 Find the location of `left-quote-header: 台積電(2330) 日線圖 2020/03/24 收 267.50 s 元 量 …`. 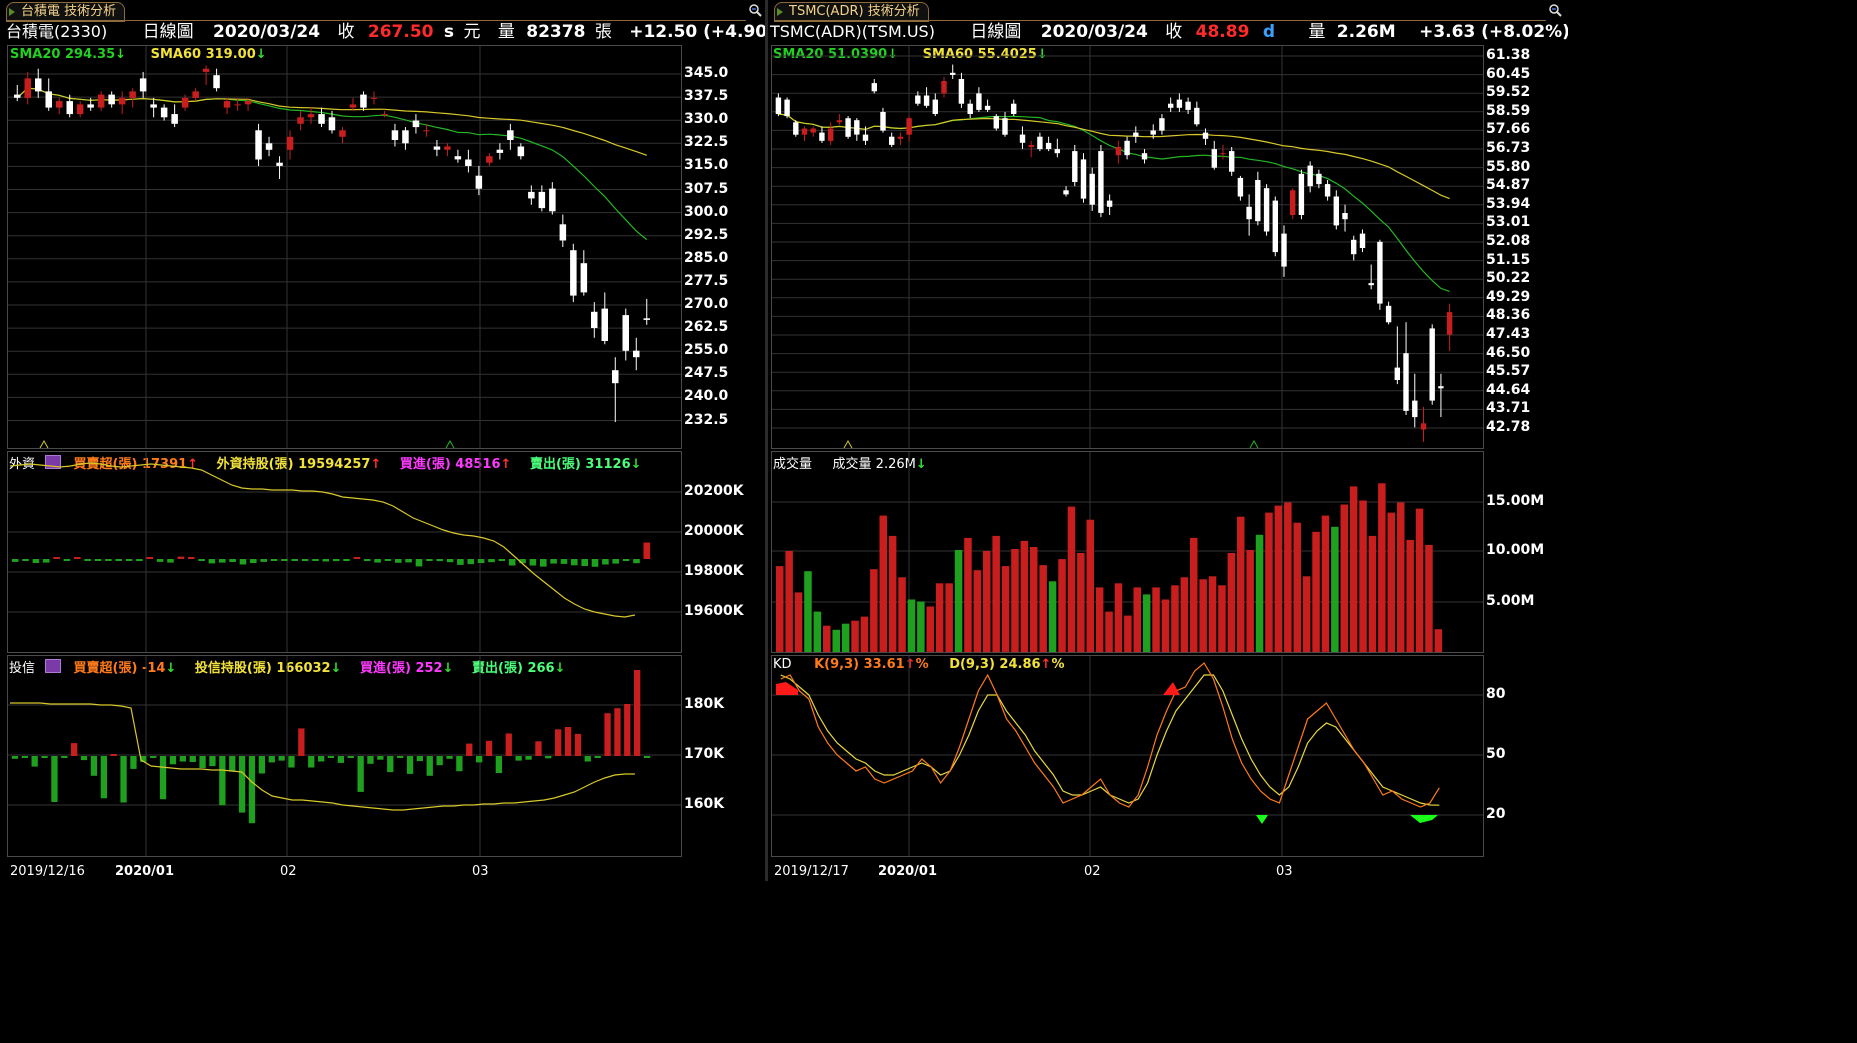

left-quote-header: 台積電(2330) 日線圖 2020/03/24 收 267.50 s 元 量 … is located at coordinates (386, 32).